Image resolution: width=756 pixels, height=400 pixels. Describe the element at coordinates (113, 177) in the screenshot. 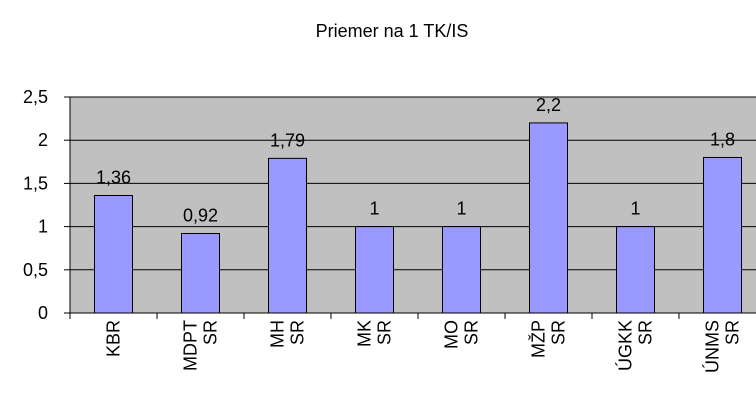

I see `data-label: 1,36` at that location.